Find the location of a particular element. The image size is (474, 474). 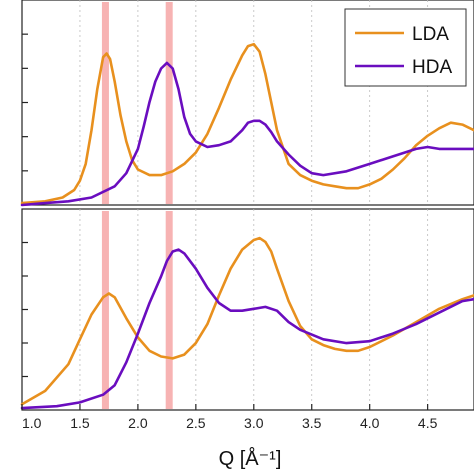

legend-label-lda: LDA is located at coordinates (430, 34).